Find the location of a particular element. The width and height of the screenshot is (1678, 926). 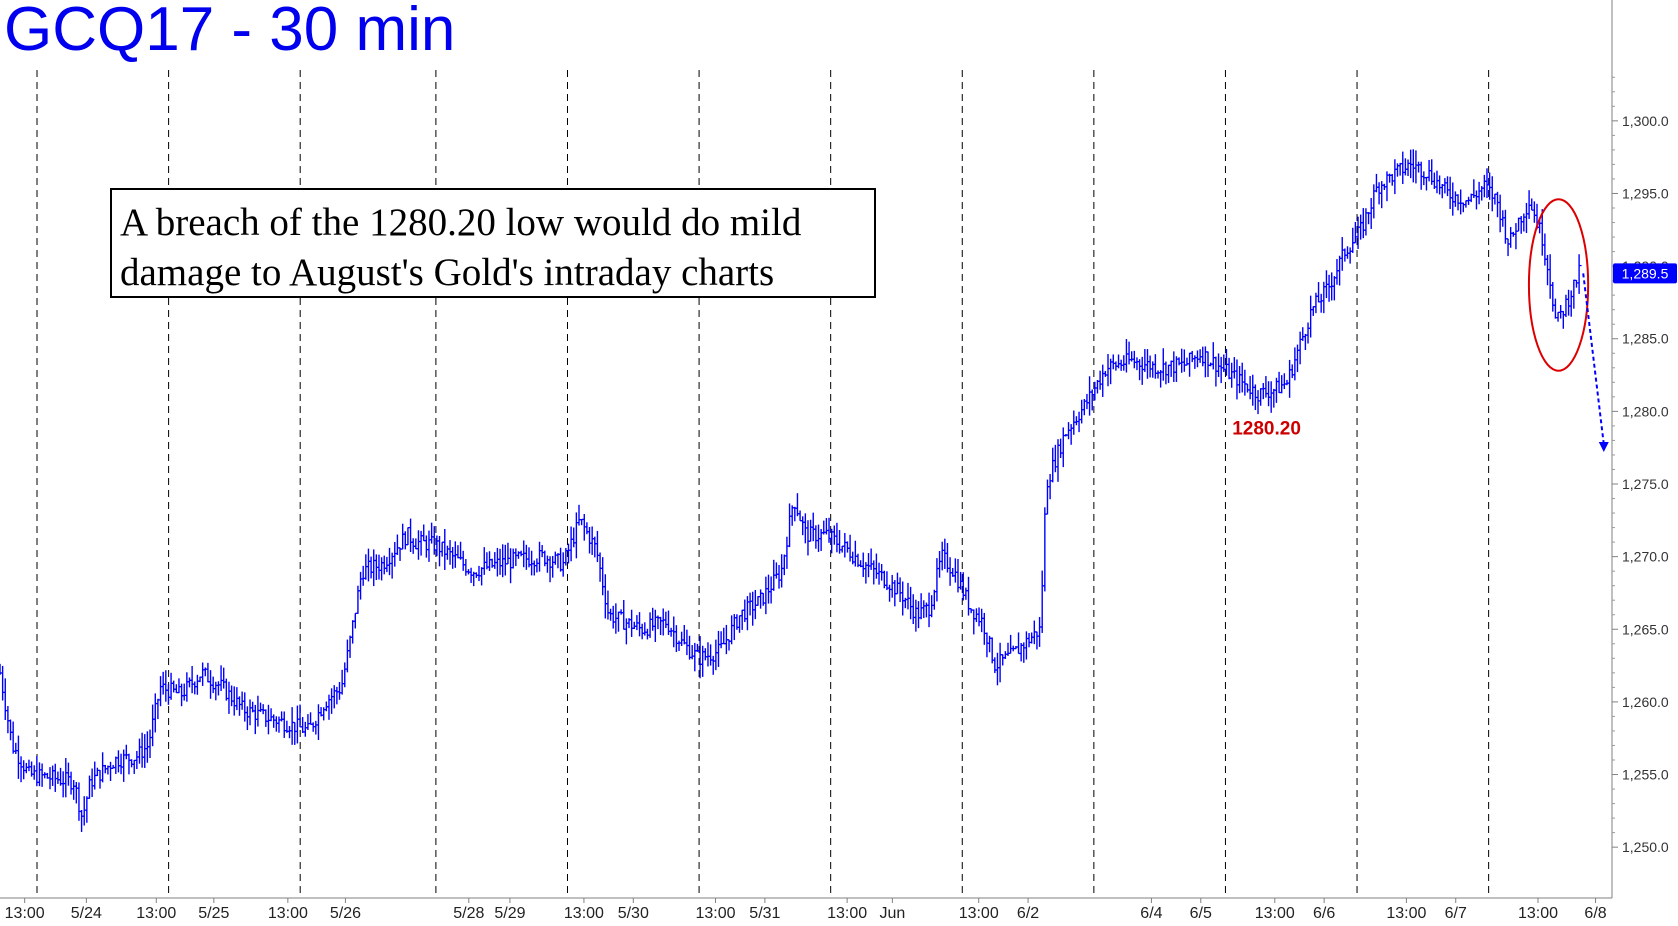

key-low-label: 1280.20 is located at coordinates (1266, 428).